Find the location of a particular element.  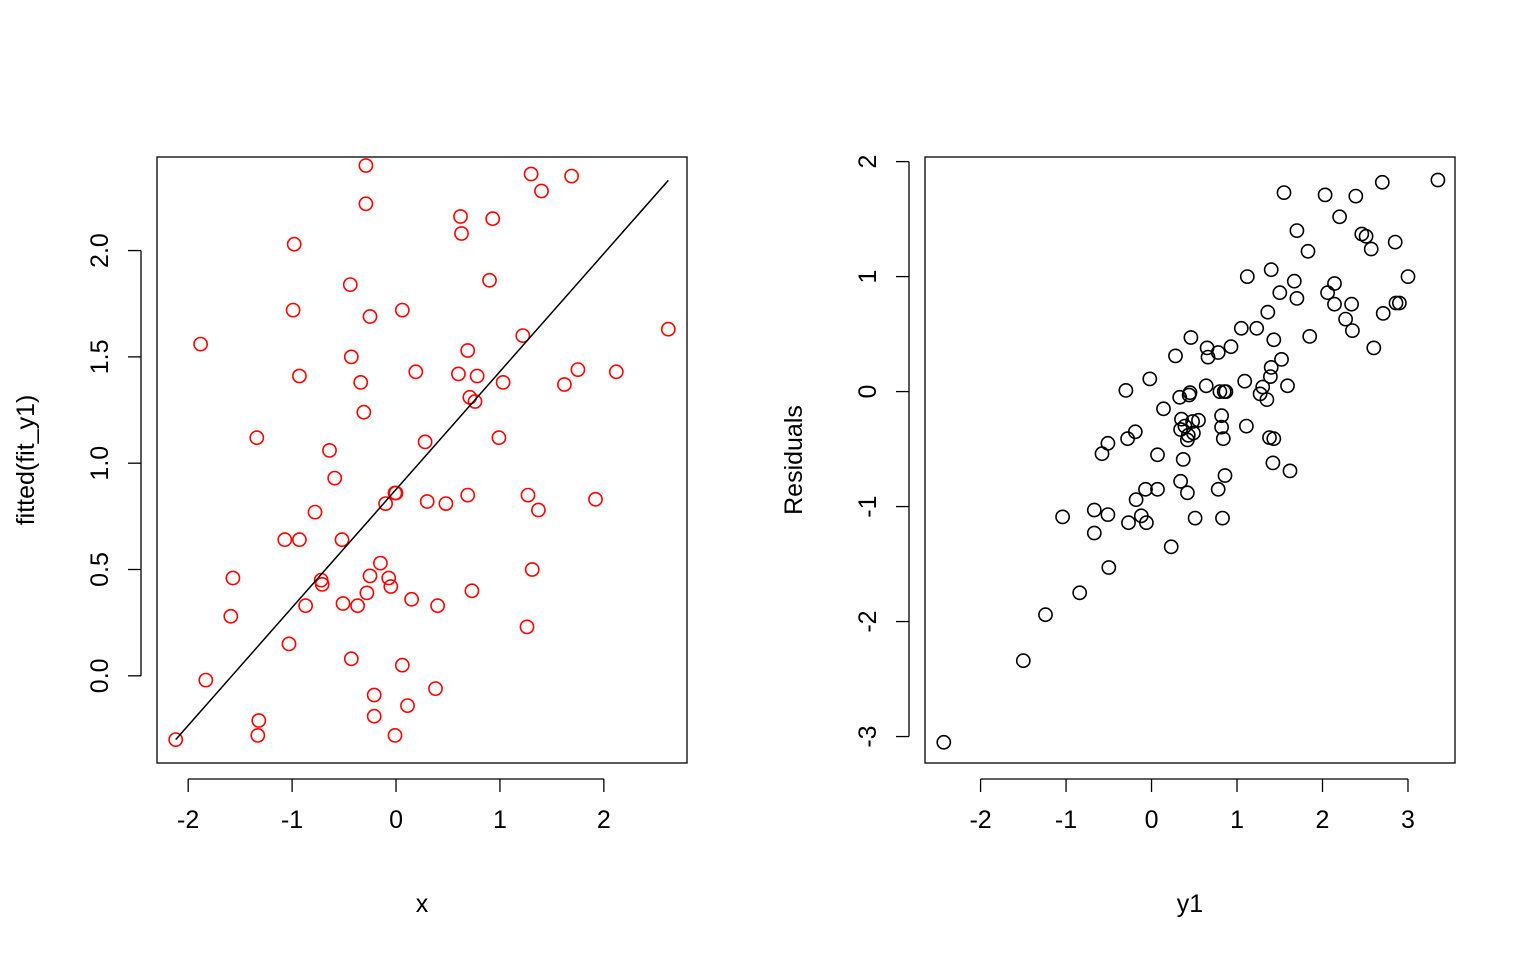

left-y-tick-label: 0.5 is located at coordinates (100, 569).